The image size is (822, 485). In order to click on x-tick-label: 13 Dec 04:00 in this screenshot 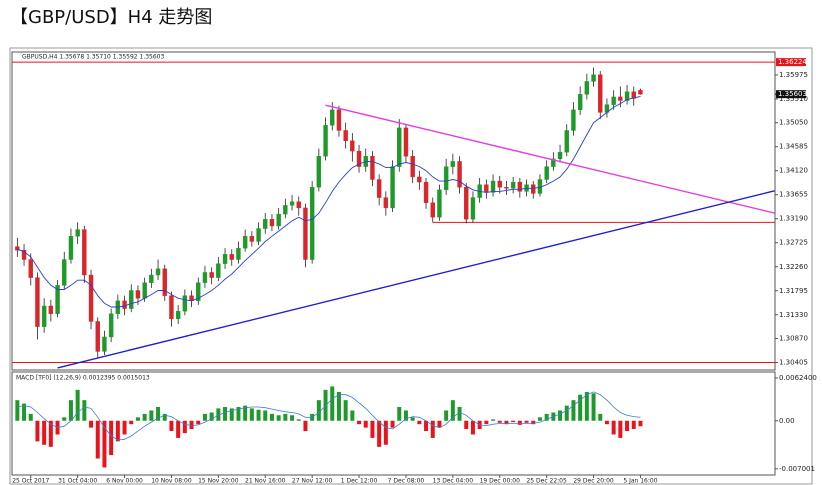, I will do `click(453, 481)`.